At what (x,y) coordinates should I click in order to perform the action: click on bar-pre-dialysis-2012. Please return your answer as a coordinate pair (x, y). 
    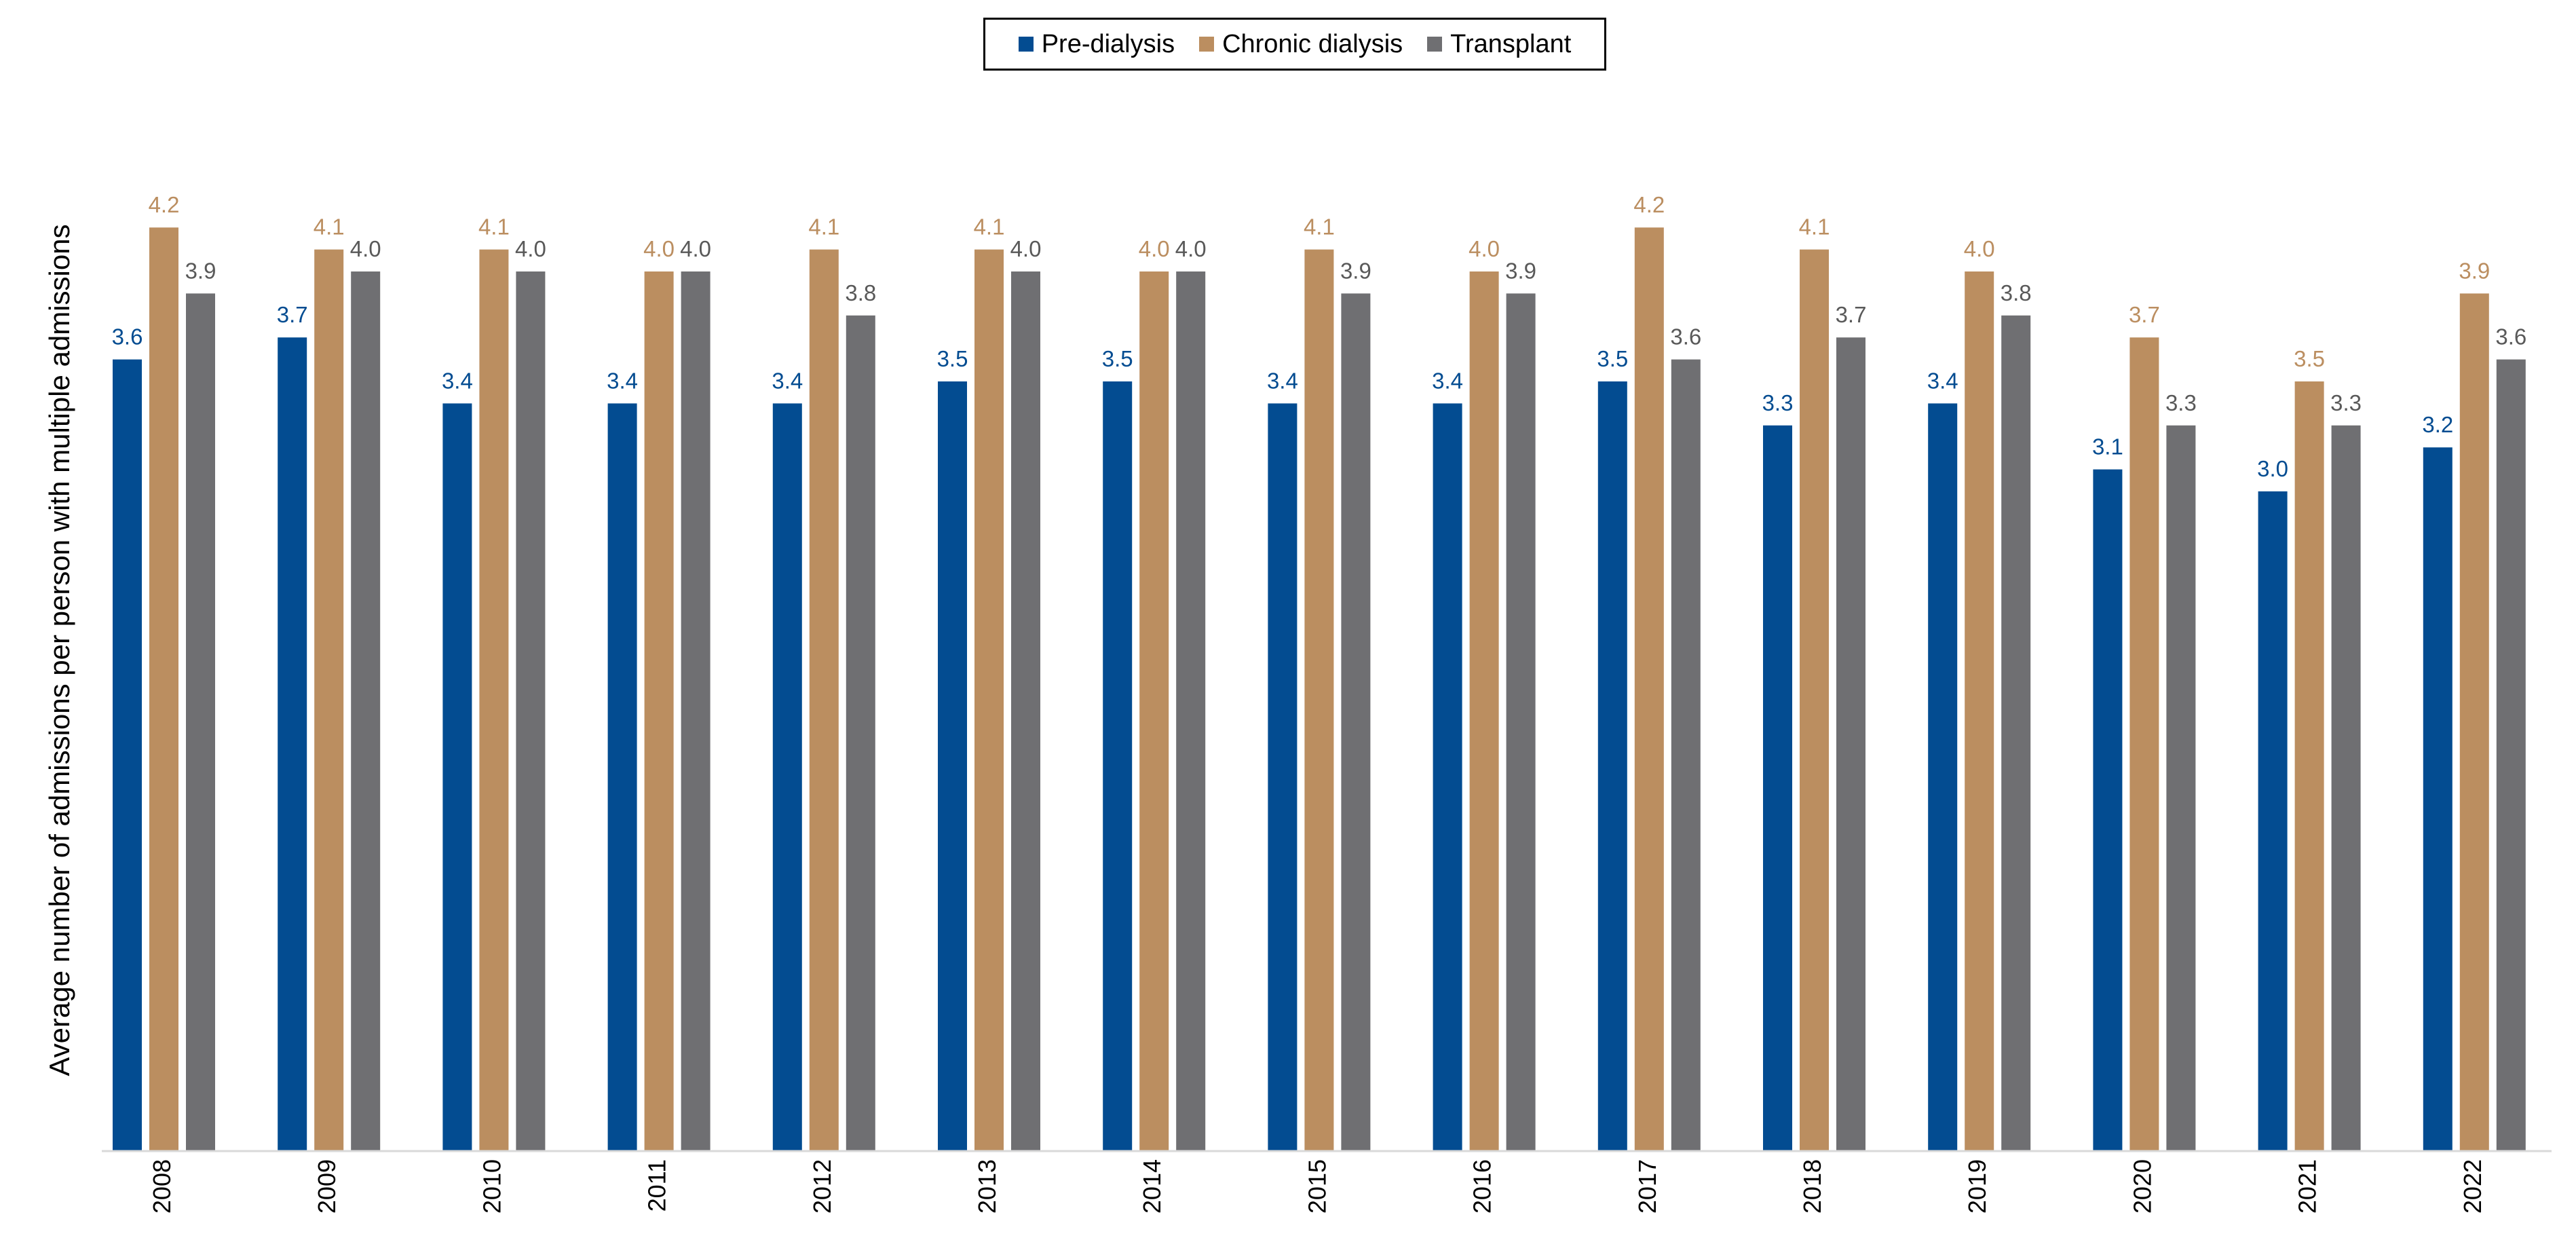
    Looking at the image, I should click on (787, 777).